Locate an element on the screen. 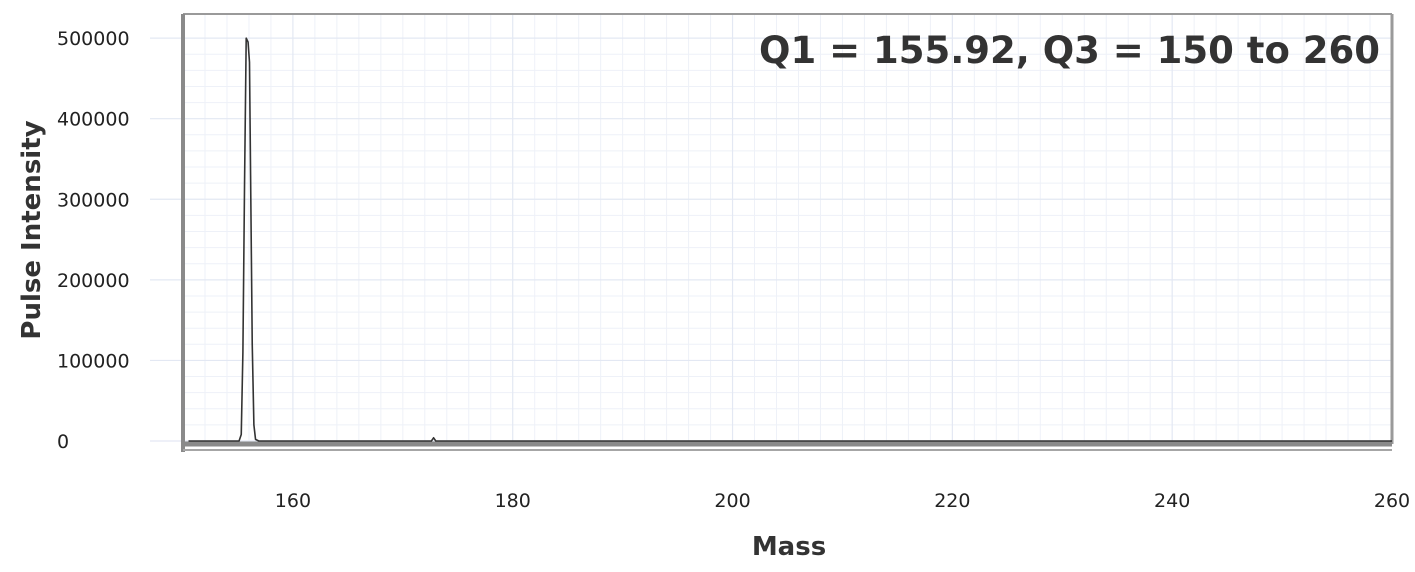  x-tick-label: 200 is located at coordinates (732, 501).